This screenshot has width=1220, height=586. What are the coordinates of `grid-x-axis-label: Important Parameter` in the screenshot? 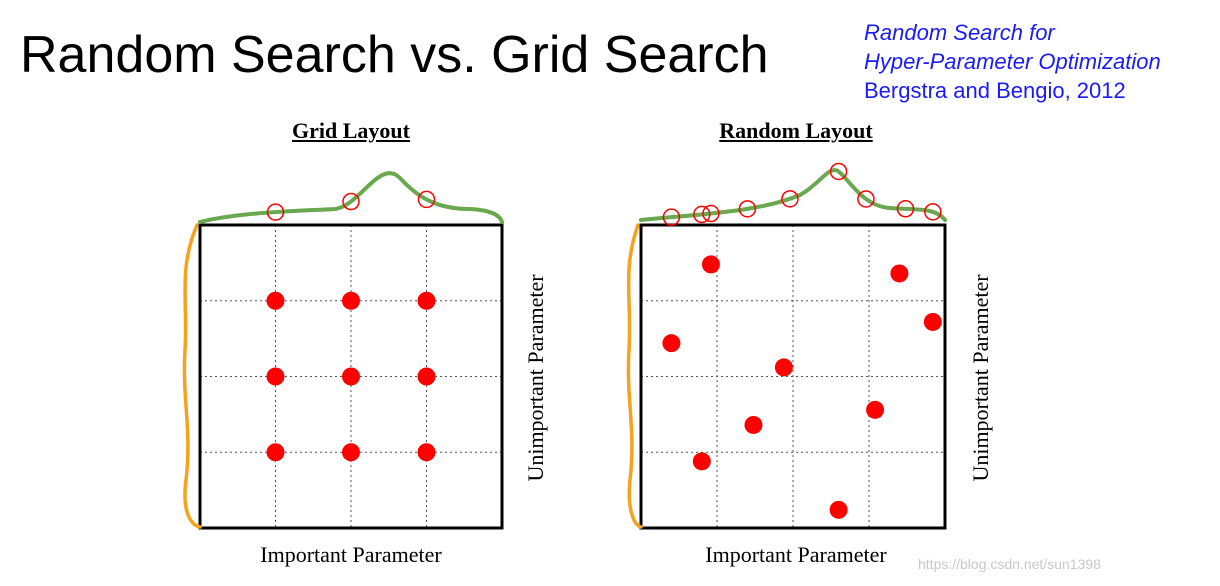 It's located at (351, 554).